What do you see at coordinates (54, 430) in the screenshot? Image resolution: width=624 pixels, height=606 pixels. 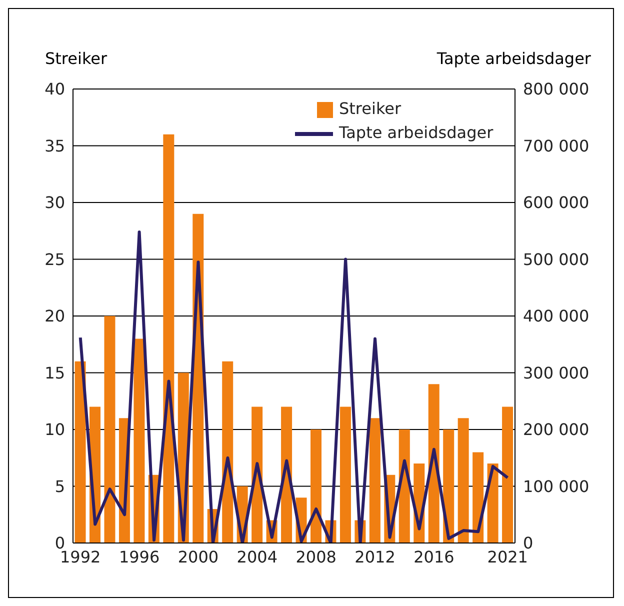 I see `y-tick-label: 10` at bounding box center [54, 430].